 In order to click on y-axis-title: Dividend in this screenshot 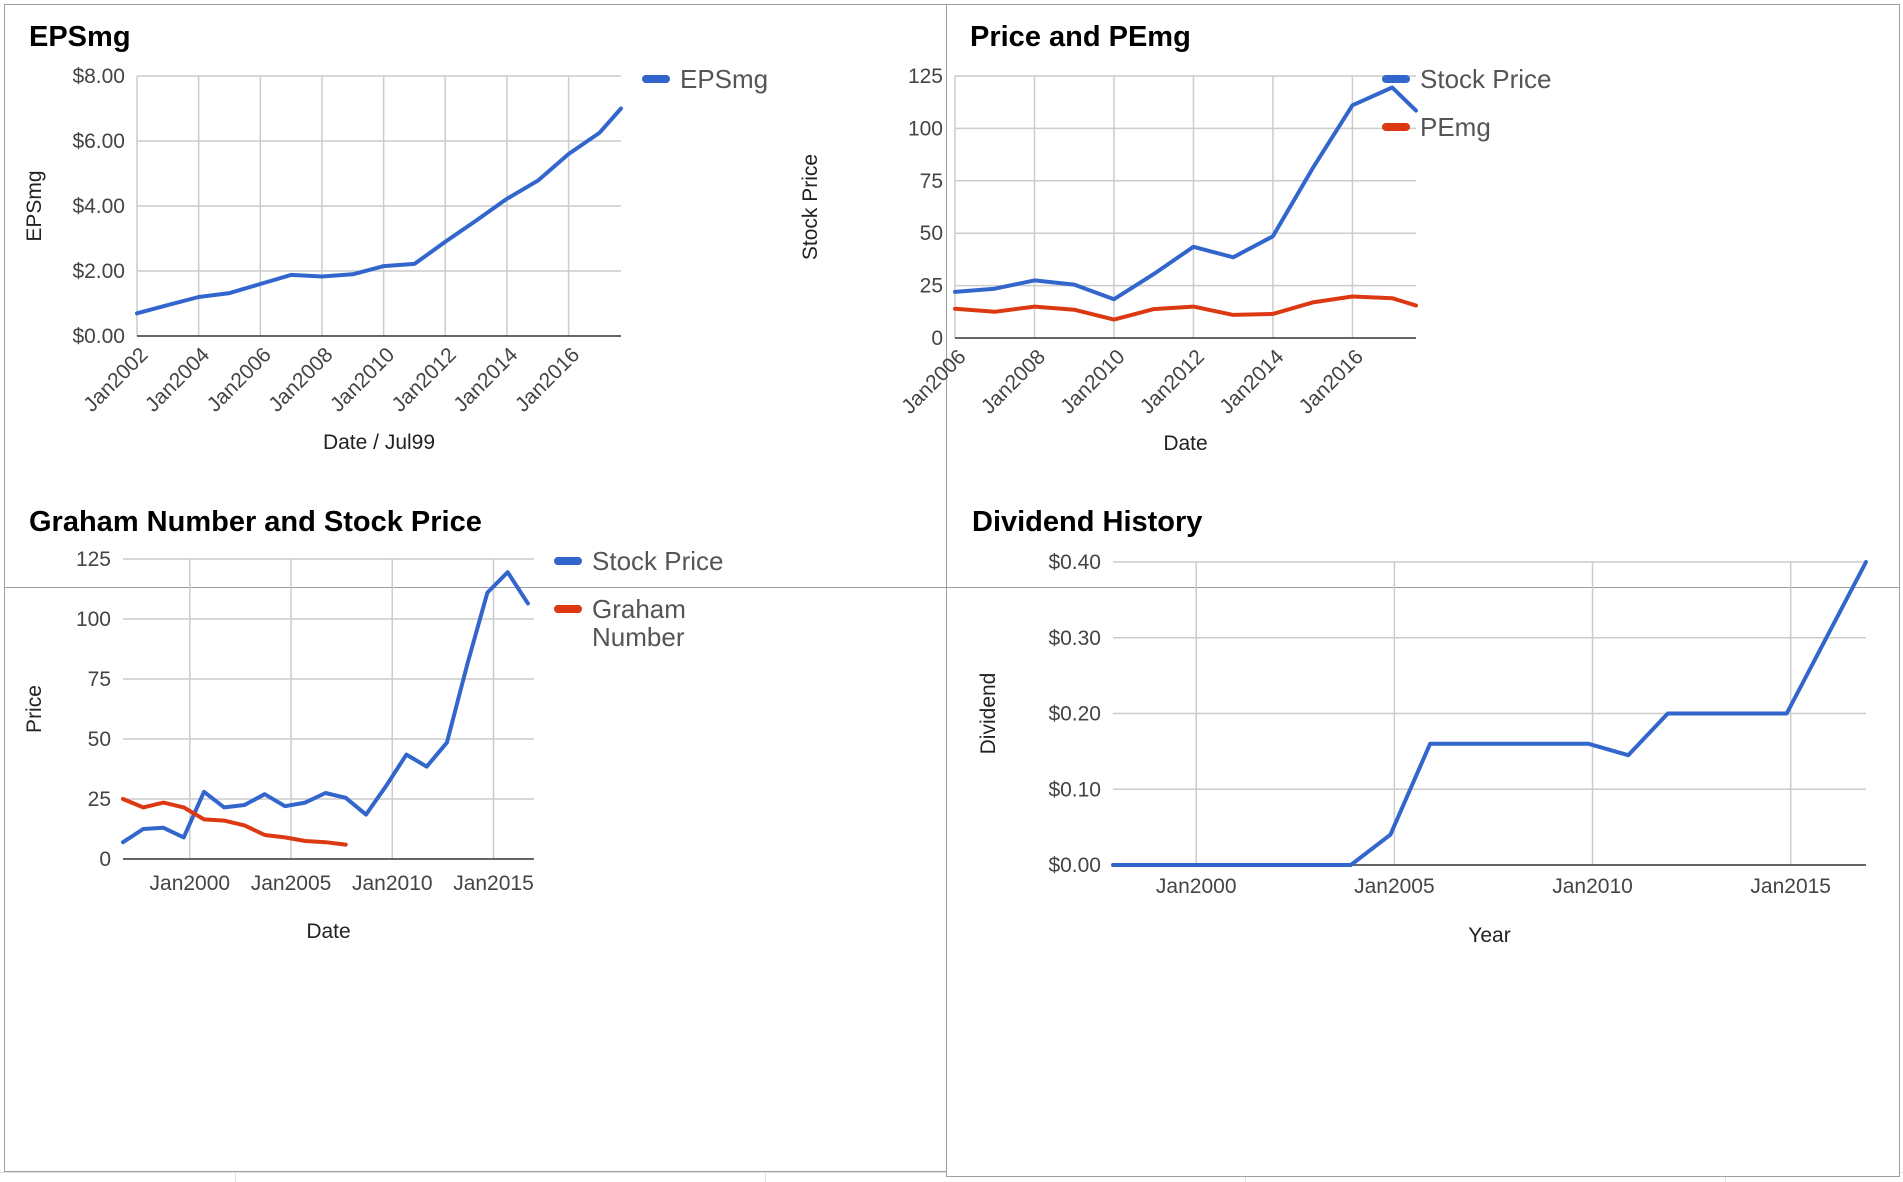, I will do `click(988, 714)`.